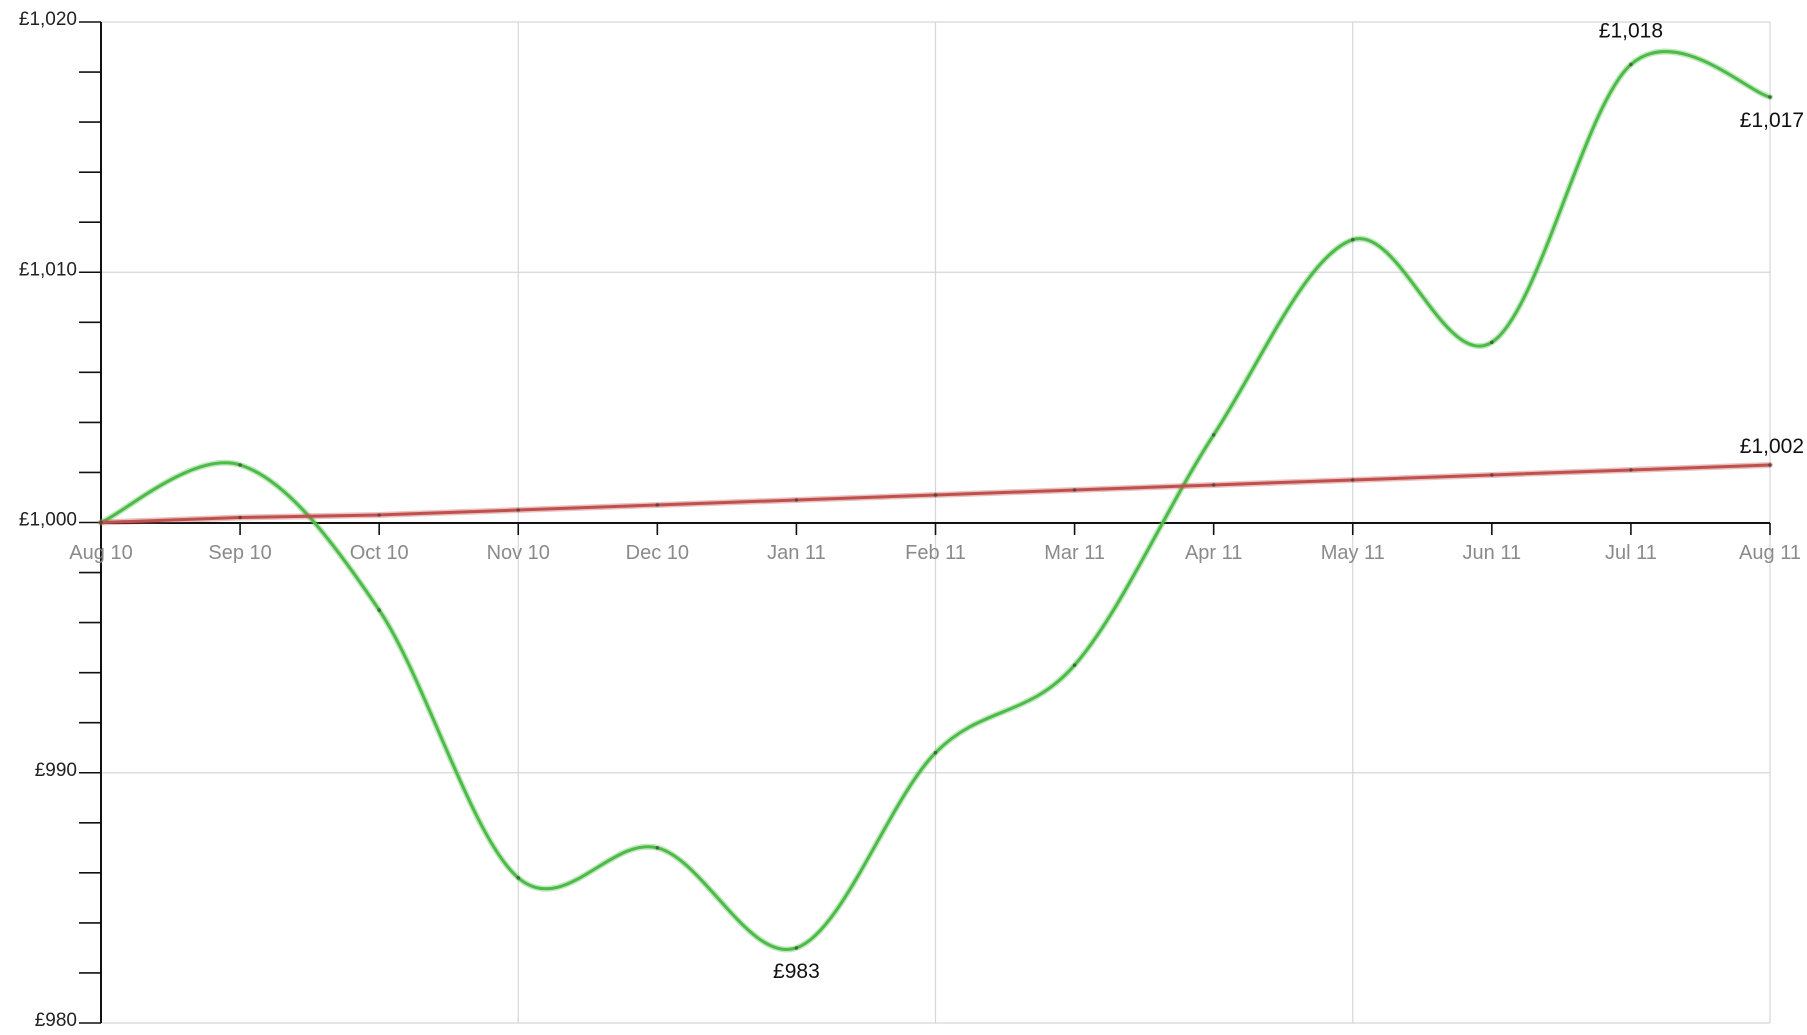  I want to click on x-tick-label: Jul 11, so click(1631, 553).